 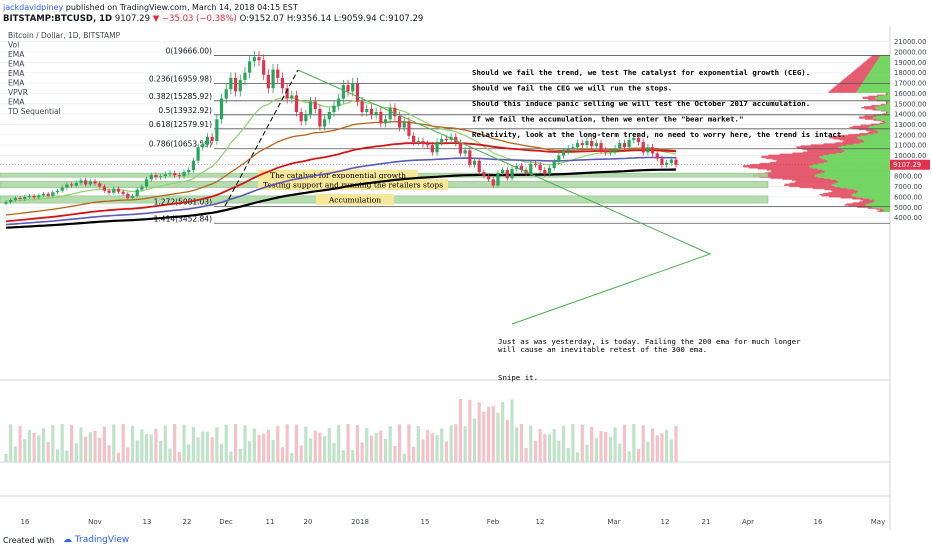 I want to click on author-link: jackdavidpiney, so click(x=33, y=7).